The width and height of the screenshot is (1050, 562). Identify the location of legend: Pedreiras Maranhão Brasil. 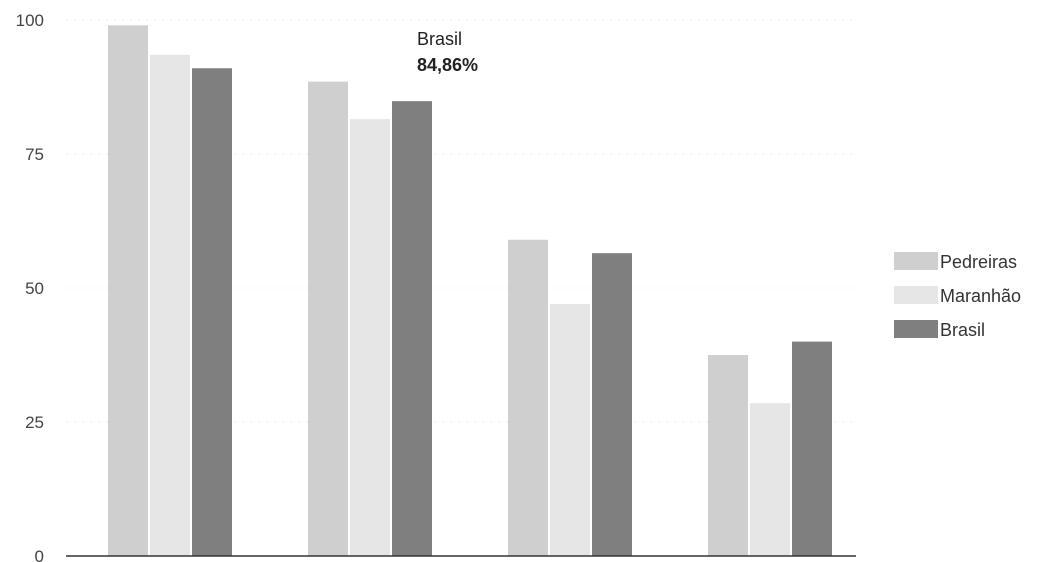
(957, 296).